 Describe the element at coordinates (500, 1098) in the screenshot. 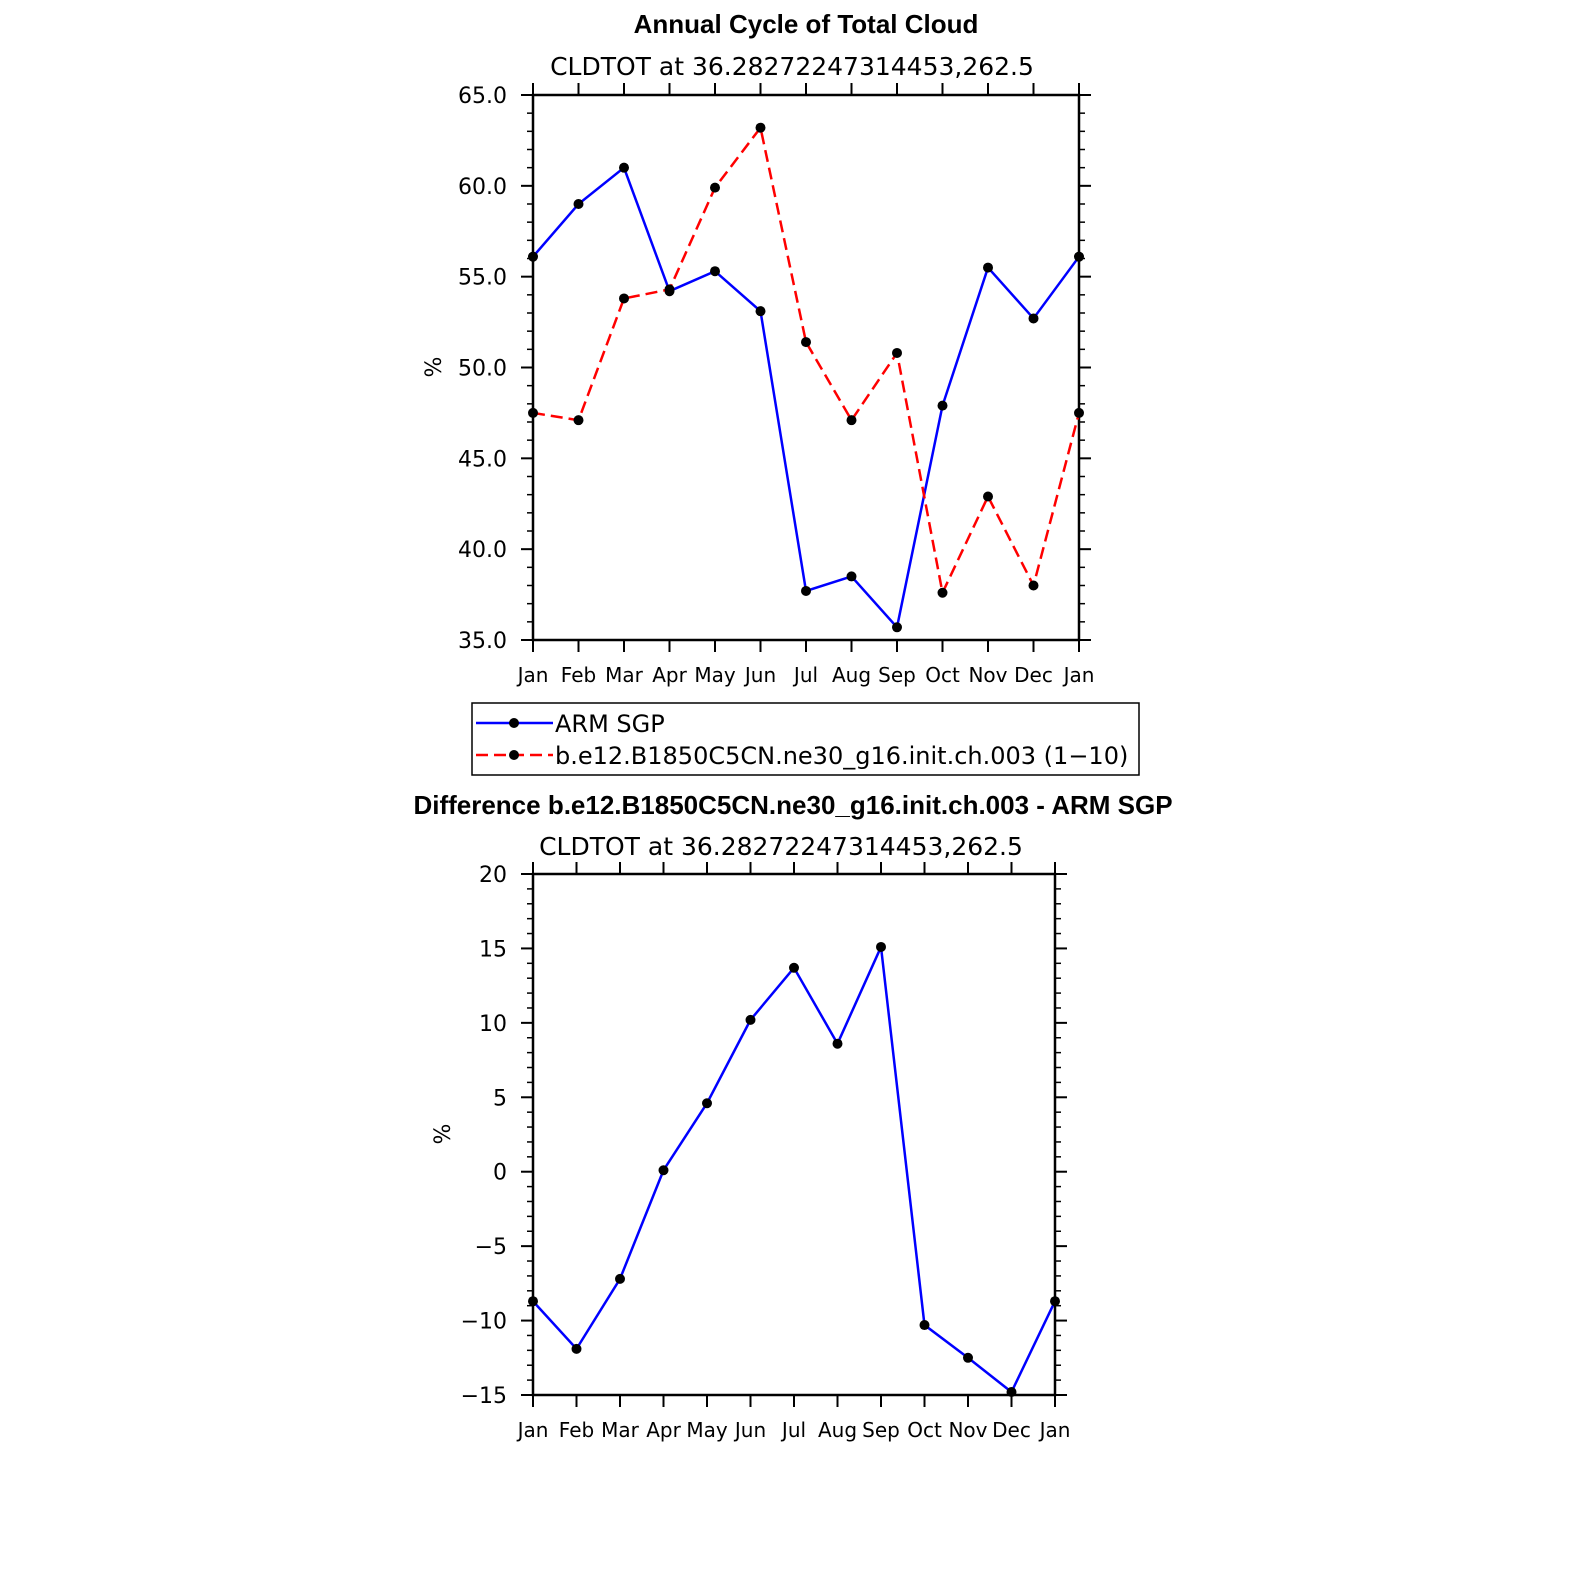

I see `y-tick-label: 5` at that location.